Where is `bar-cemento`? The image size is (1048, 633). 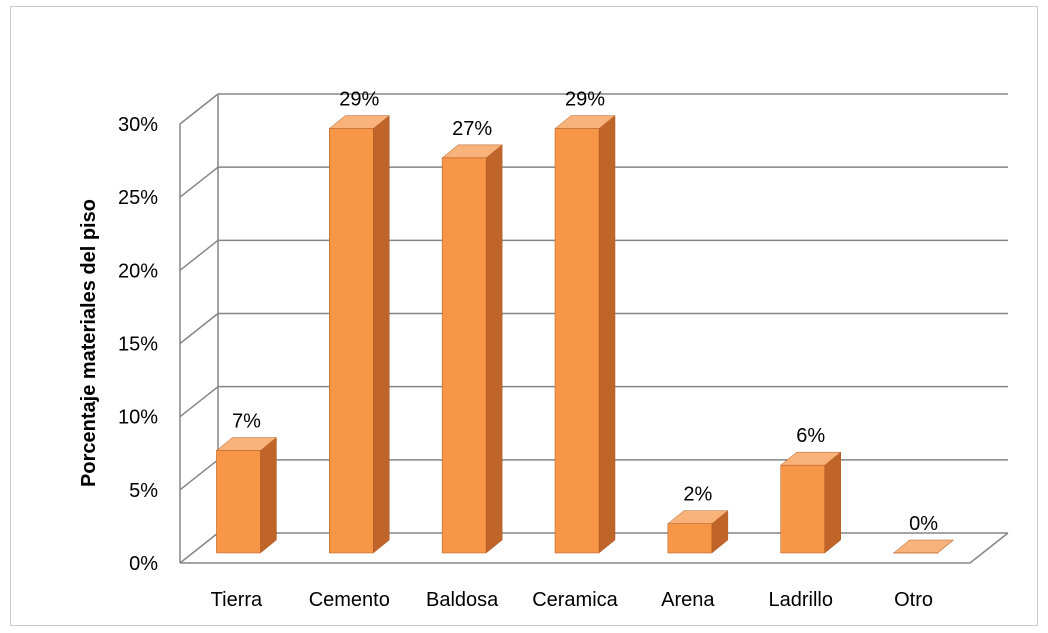
bar-cemento is located at coordinates (359, 334).